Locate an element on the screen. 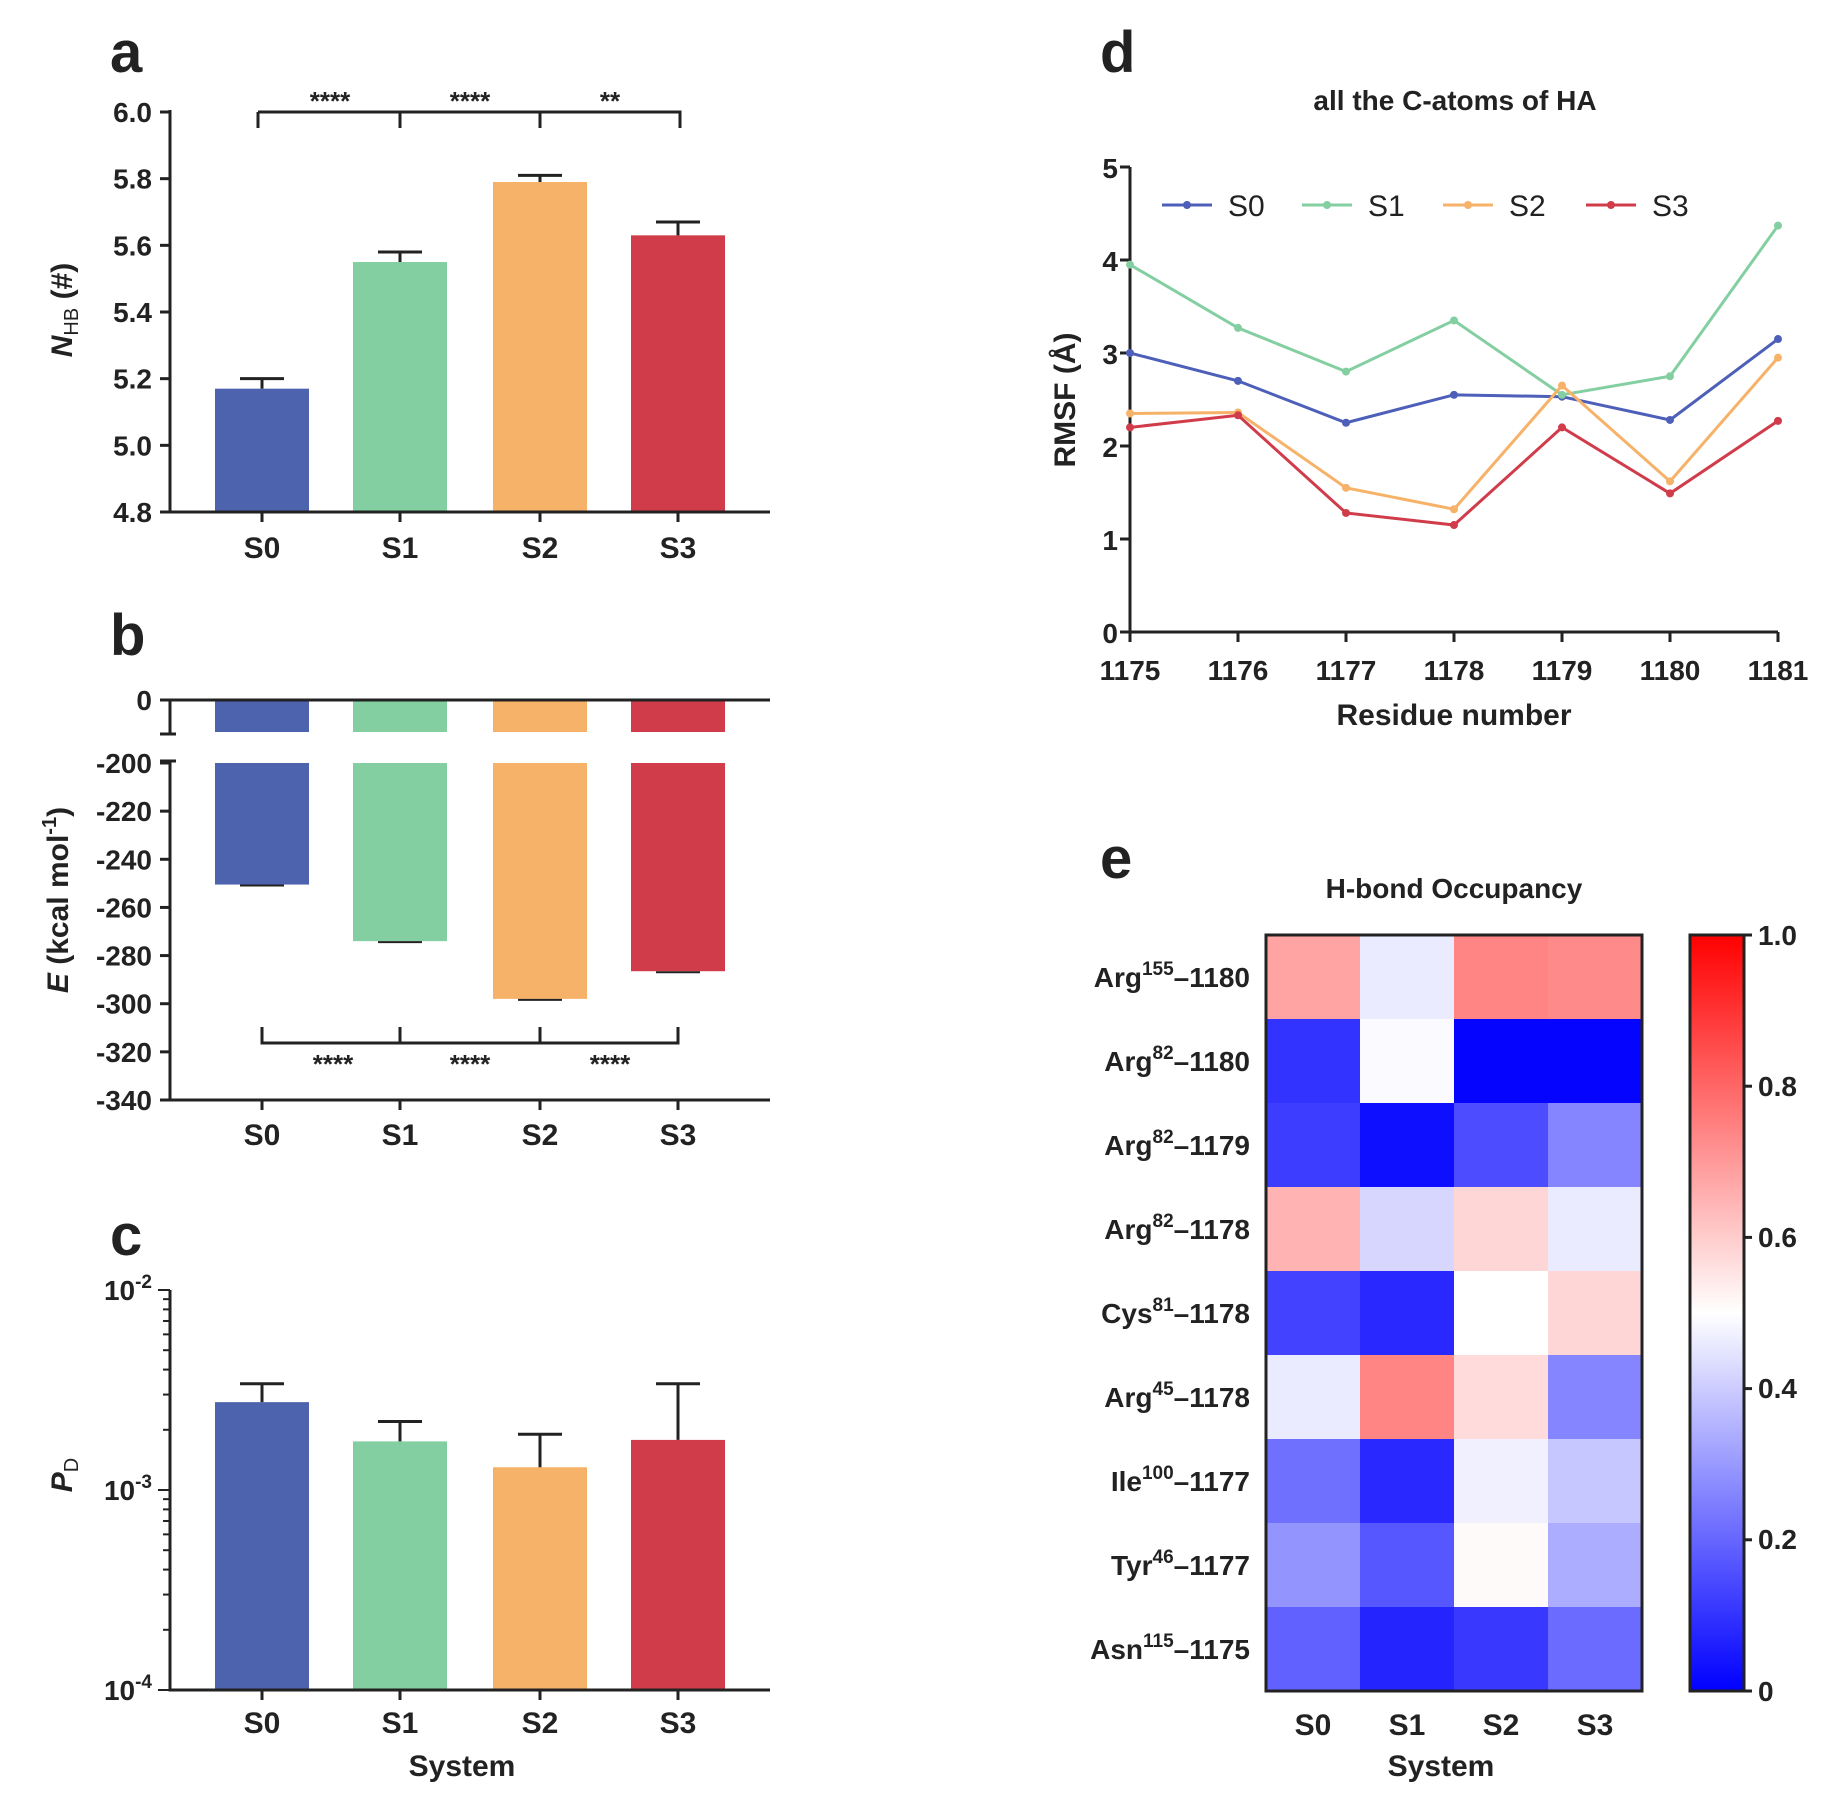 This screenshot has width=1822, height=1807. a-bar-S2 is located at coordinates (540, 347).